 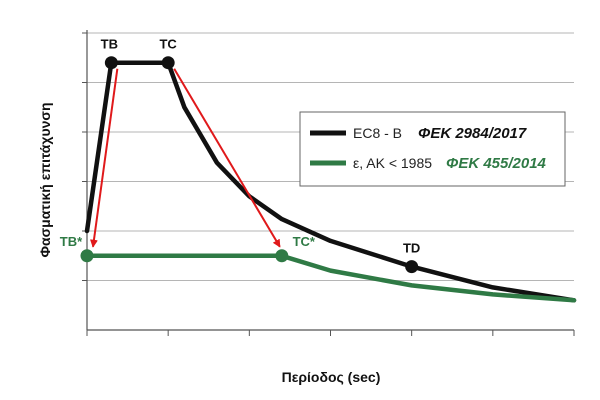 I want to click on shift-arrows, so click(x=185, y=158).